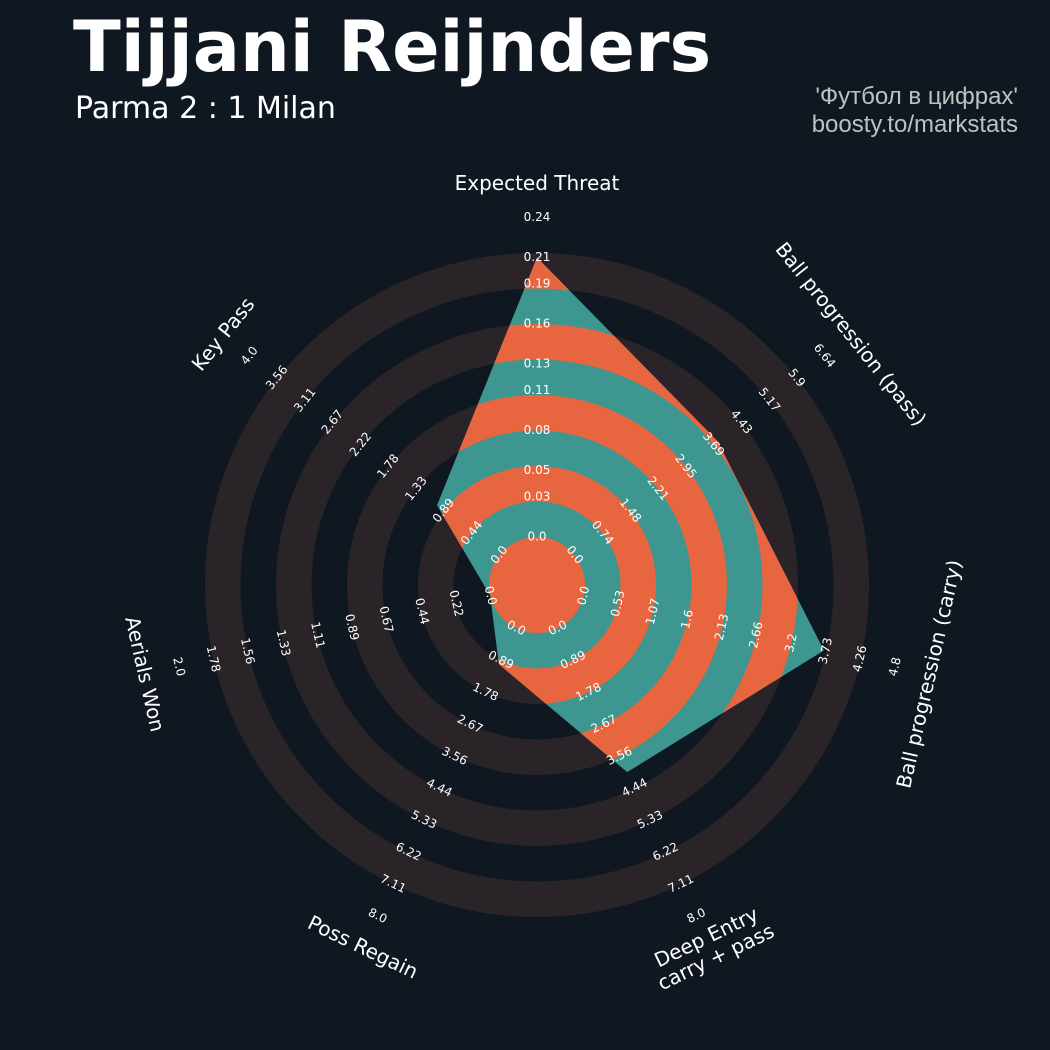  I want to click on title: Tijjani Reijnders, so click(392, 47).